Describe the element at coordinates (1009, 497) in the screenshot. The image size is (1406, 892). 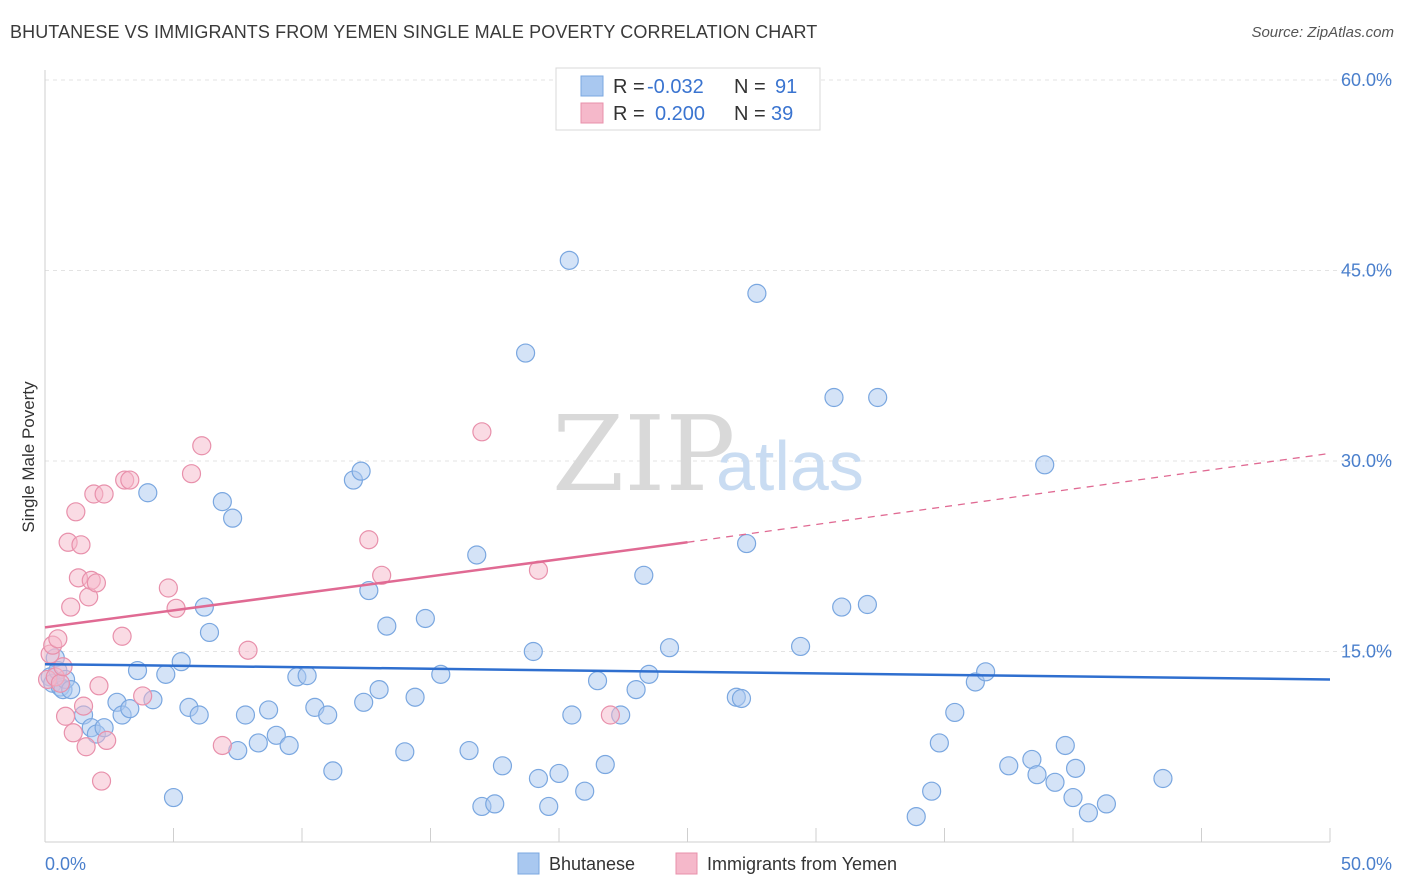
I see `trend-line-yemen-extension` at that location.